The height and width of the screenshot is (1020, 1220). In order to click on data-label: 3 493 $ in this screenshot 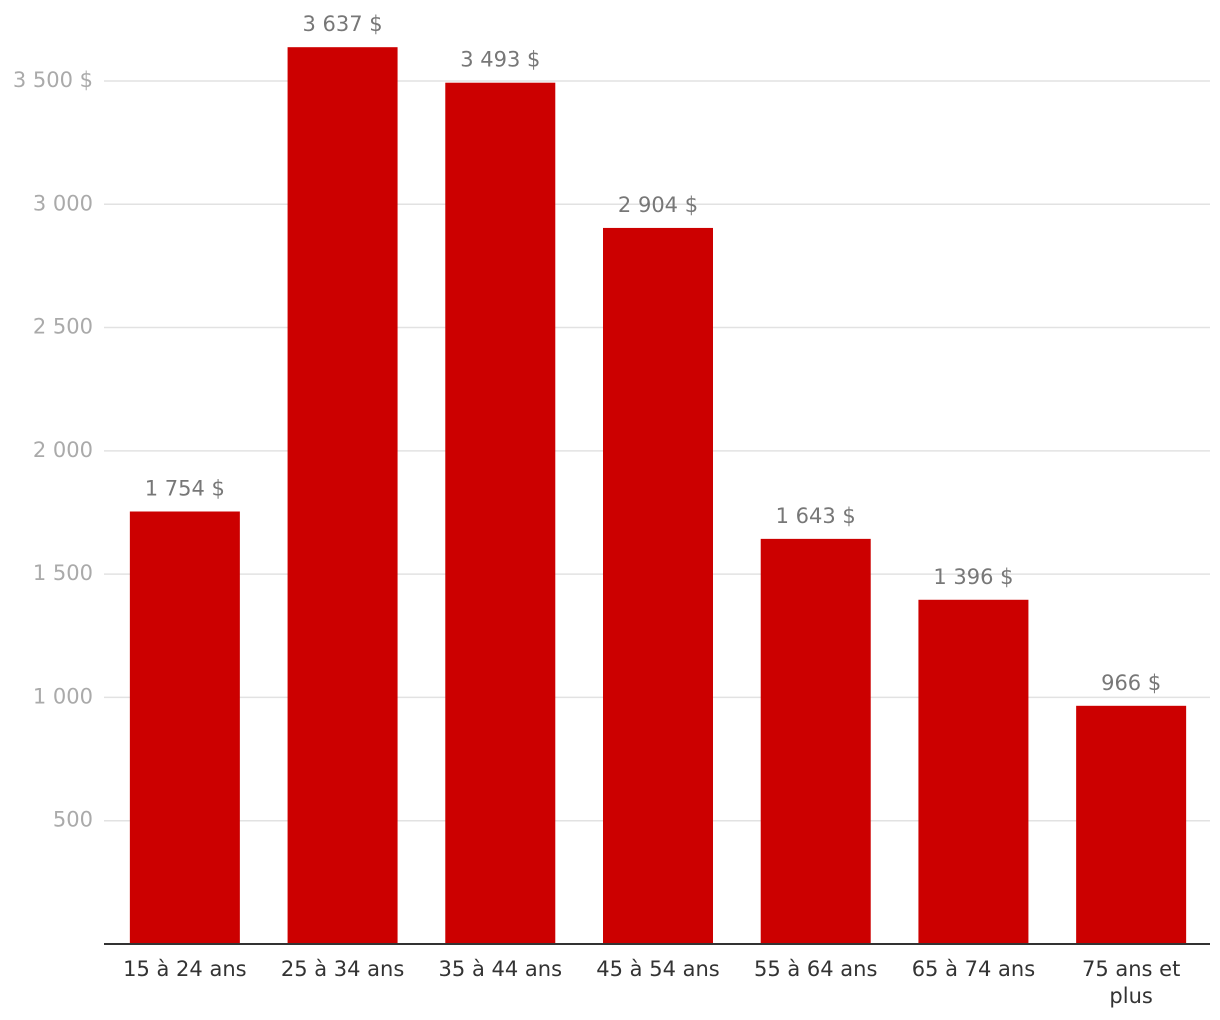, I will do `click(500, 60)`.